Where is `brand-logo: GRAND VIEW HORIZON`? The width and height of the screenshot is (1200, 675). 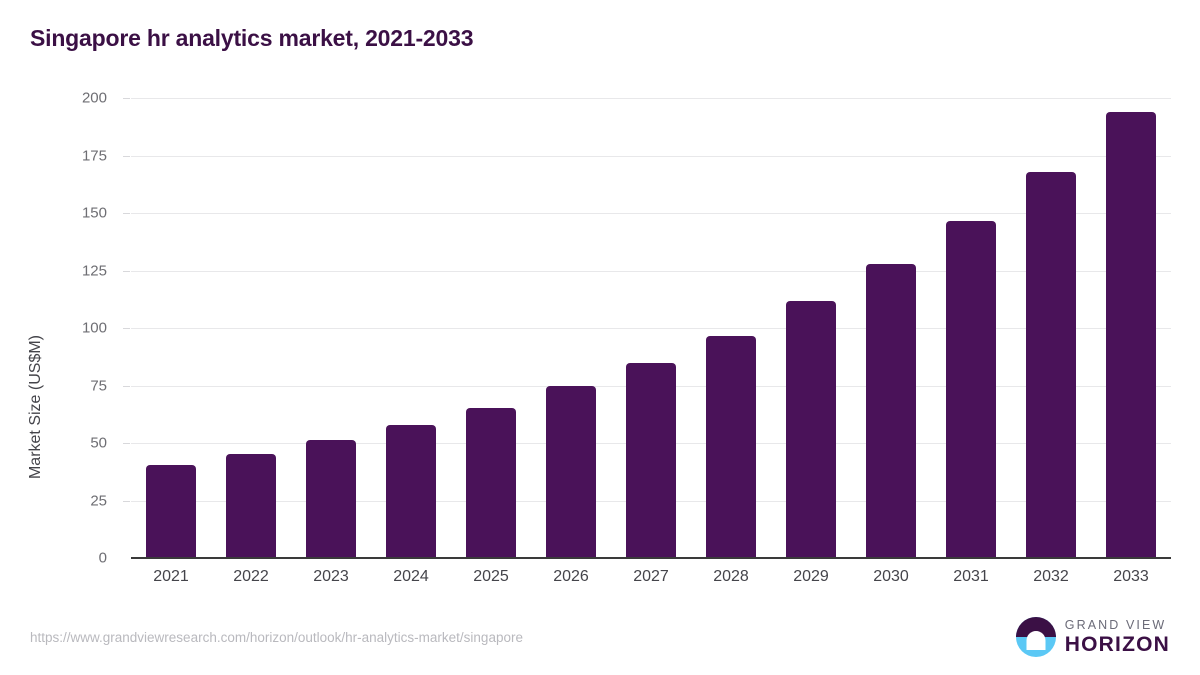 brand-logo: GRAND VIEW HORIZON is located at coordinates (1092, 637).